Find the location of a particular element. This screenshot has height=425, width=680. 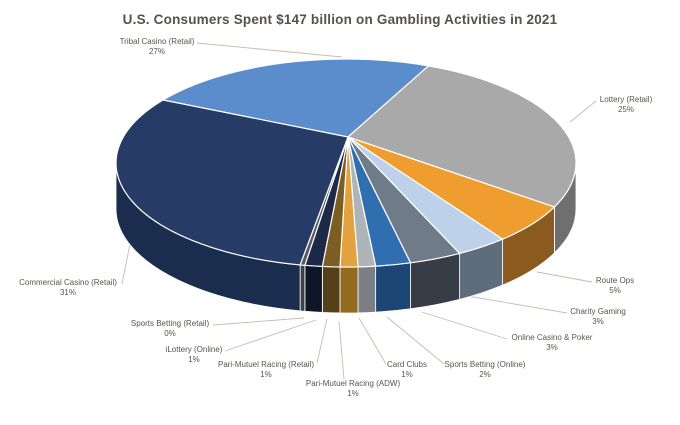

leader-line-route-ops is located at coordinates (564, 277).